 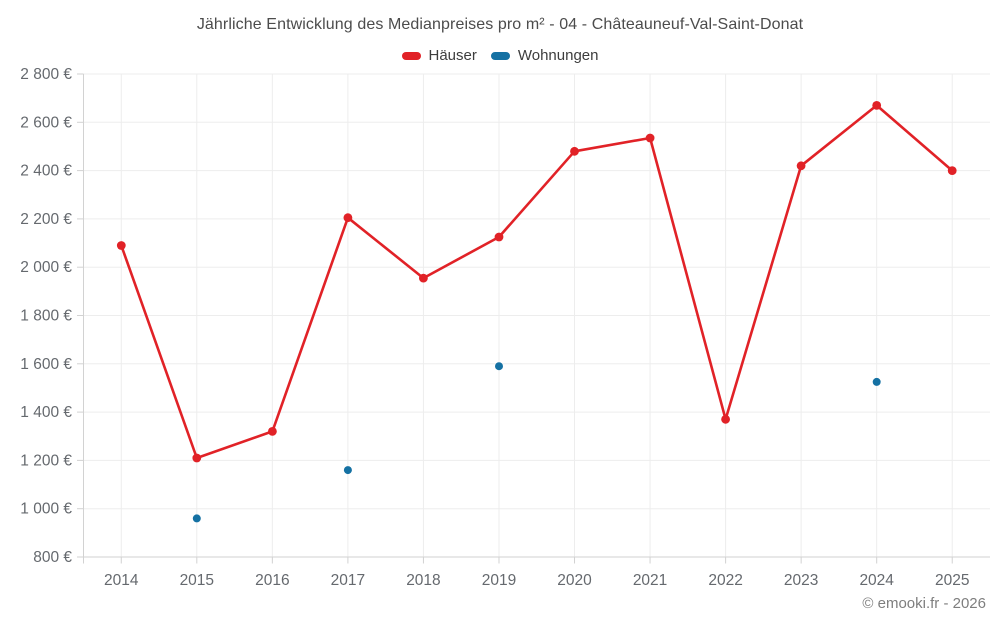 I want to click on data-point-h-user-2014, so click(x=121, y=245).